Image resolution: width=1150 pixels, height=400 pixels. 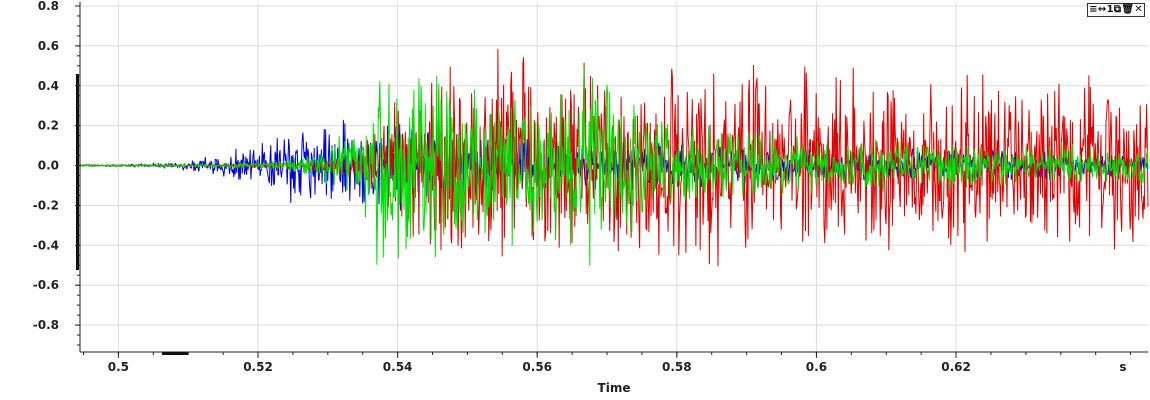 I want to click on y-tick-label: -0.8, so click(x=46, y=325).